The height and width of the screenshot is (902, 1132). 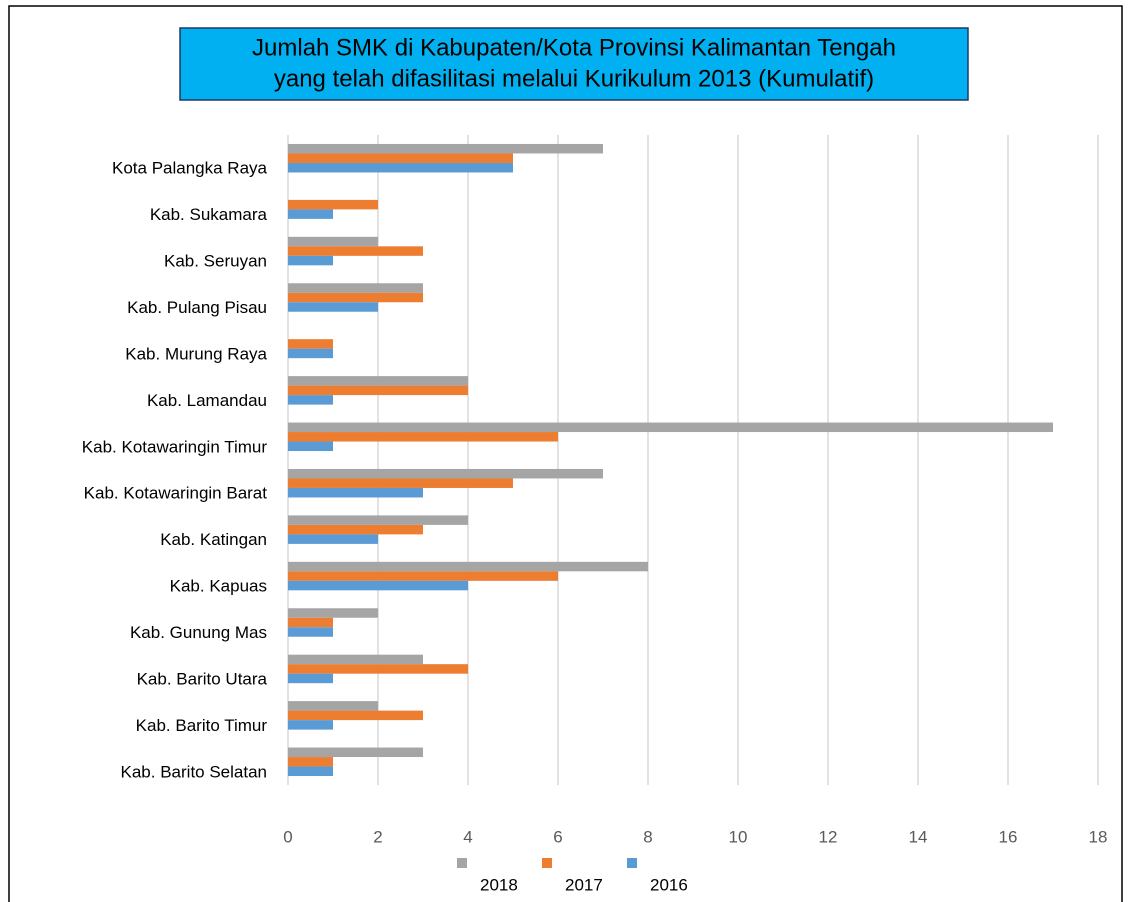 I want to click on x-tick-label: 2, so click(x=377, y=836).